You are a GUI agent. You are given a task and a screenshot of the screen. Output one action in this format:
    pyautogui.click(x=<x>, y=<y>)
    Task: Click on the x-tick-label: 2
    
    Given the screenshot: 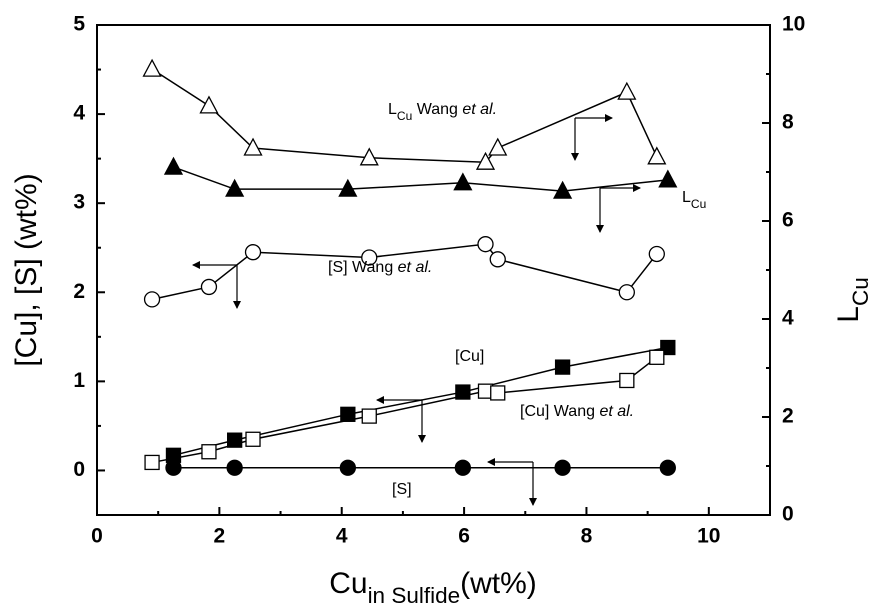 What is the action you would take?
    pyautogui.click(x=220, y=536)
    